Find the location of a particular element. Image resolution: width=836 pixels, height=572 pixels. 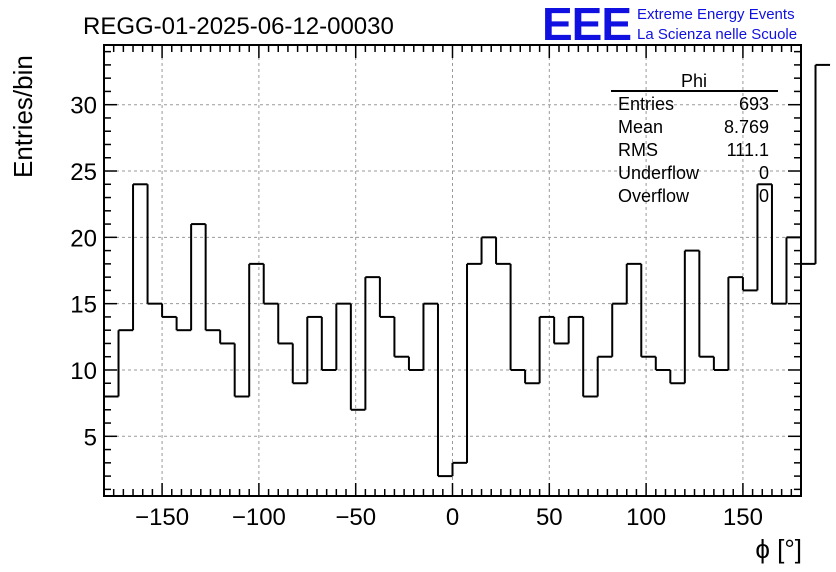

x-tick-label: −50 is located at coordinates (355, 517).